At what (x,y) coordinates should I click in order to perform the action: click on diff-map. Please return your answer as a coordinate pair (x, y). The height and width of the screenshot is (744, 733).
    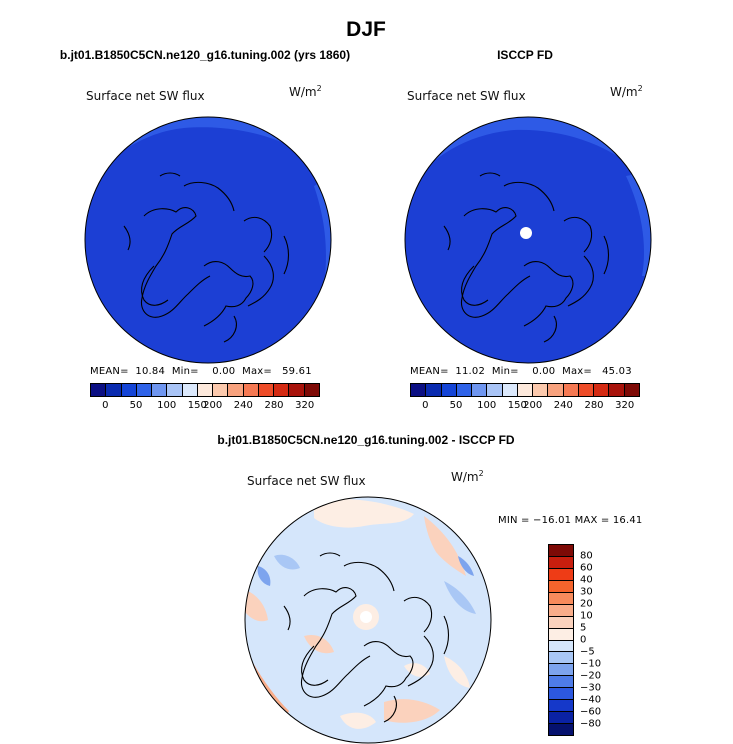
    Looking at the image, I should click on (368, 620).